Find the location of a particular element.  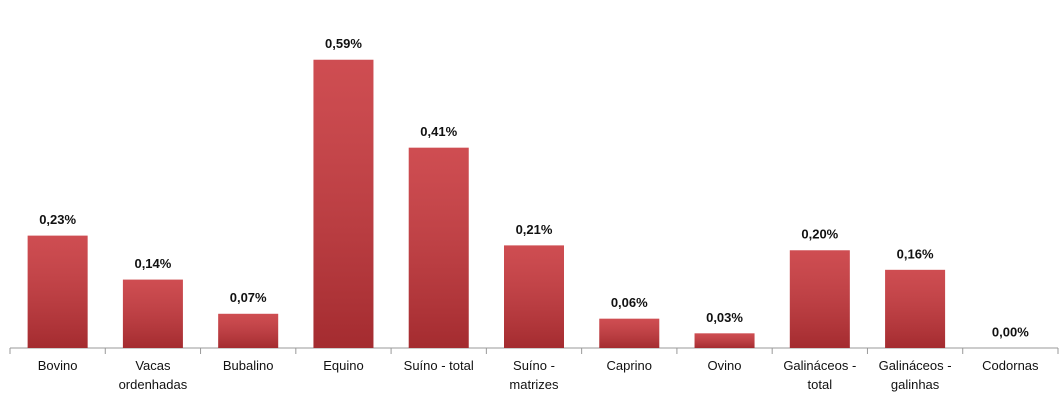

x-tick-label: Caprino is located at coordinates (629, 365).